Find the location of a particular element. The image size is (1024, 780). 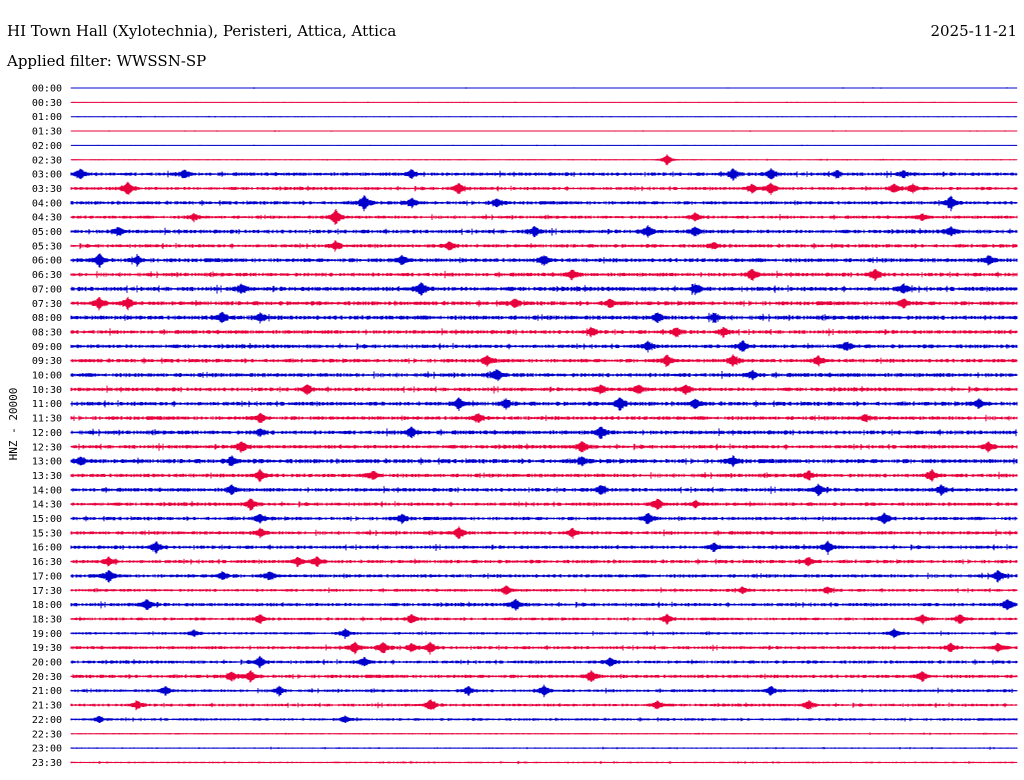

time-label: 11:30 is located at coordinates (47, 419).